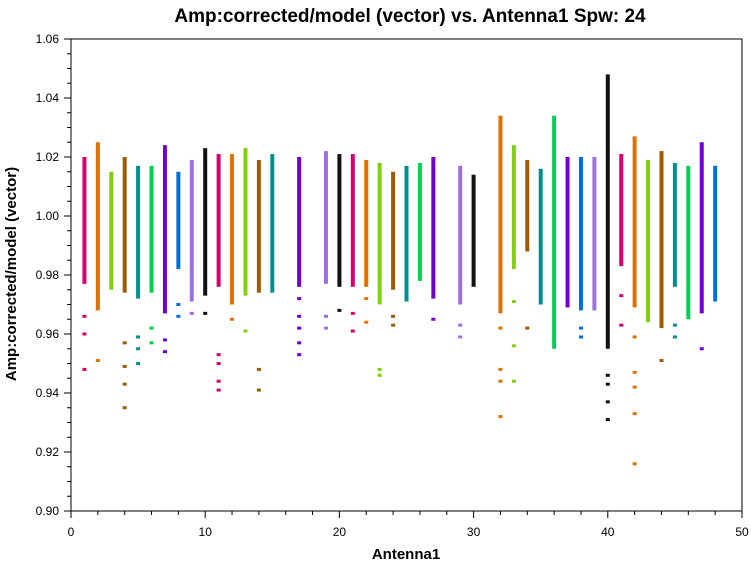 The height and width of the screenshot is (572, 751). What do you see at coordinates (715, 233) in the screenshot?
I see `antenna-48-band` at bounding box center [715, 233].